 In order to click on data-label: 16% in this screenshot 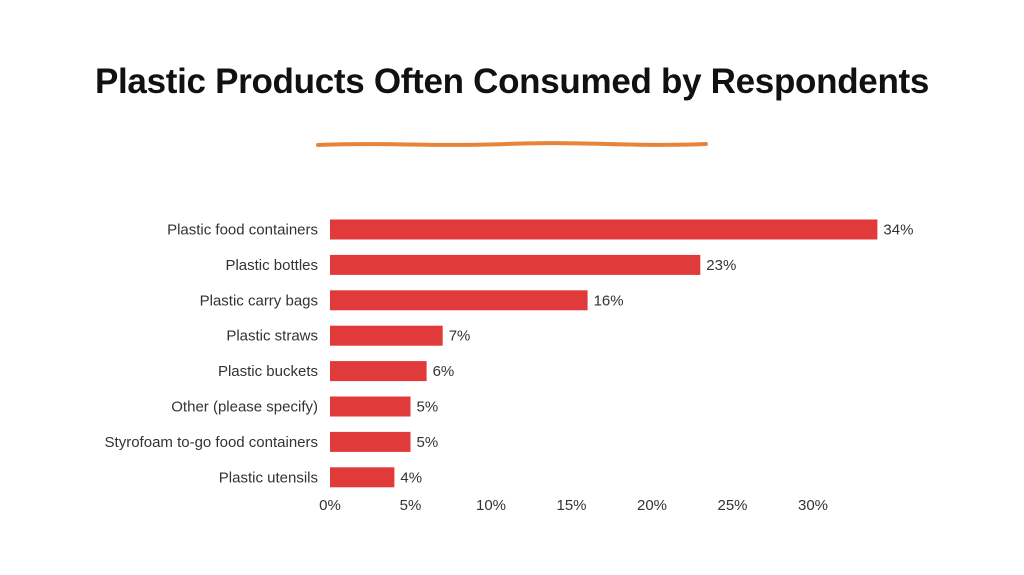, I will do `click(609, 300)`.